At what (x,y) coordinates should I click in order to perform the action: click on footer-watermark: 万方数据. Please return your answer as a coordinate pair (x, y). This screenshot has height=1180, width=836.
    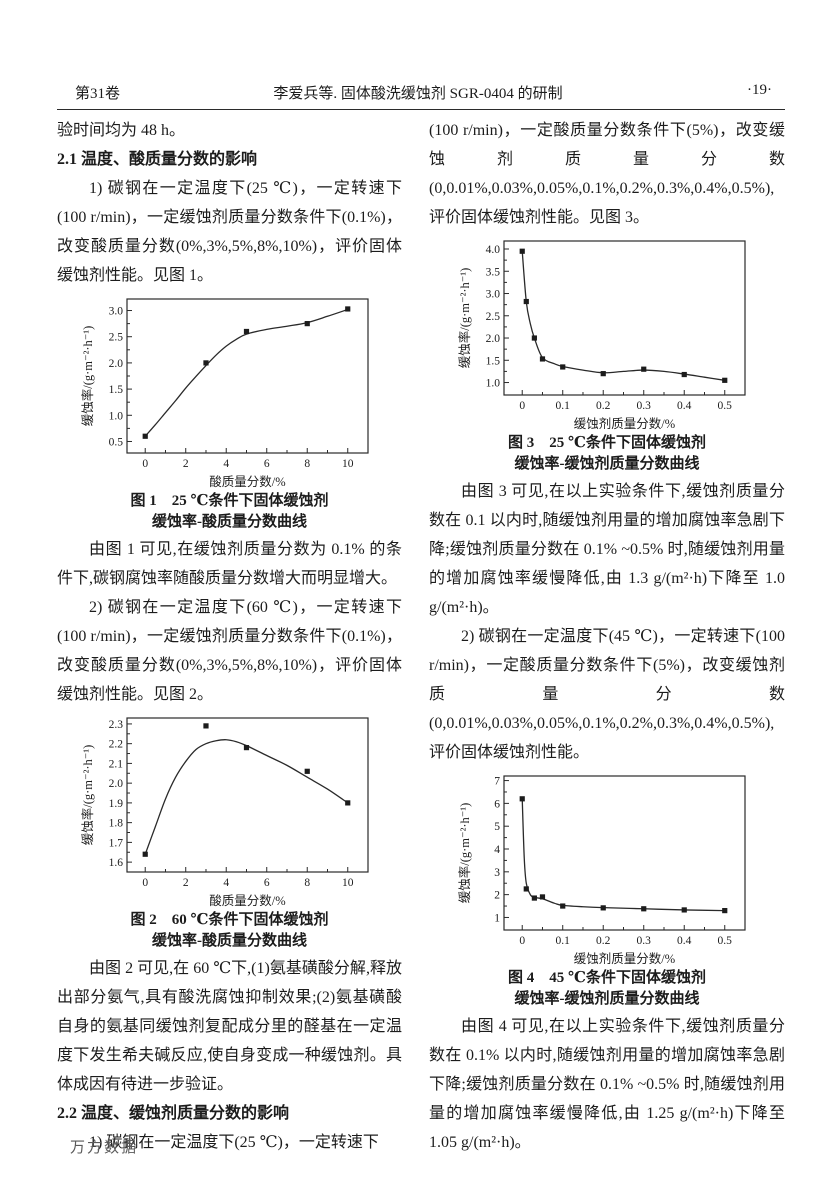
    Looking at the image, I should click on (104, 1148).